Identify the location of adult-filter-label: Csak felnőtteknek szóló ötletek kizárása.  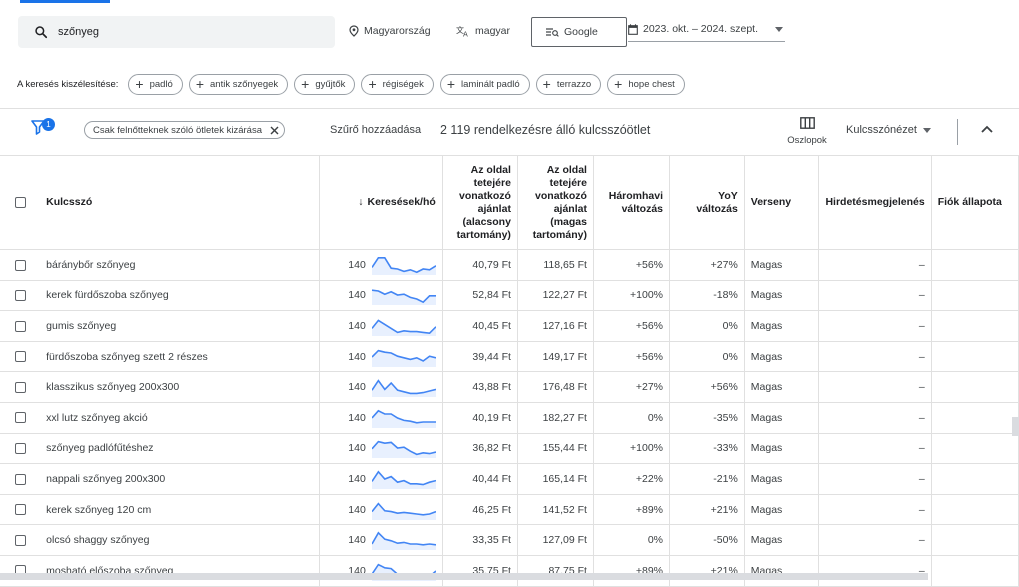
(177, 130).